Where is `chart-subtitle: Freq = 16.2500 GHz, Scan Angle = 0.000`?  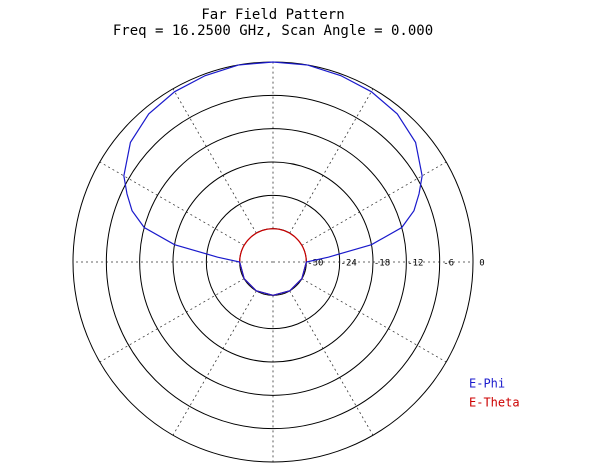
chart-subtitle: Freq = 16.2500 GHz, Scan Angle = 0.000 is located at coordinates (273, 31).